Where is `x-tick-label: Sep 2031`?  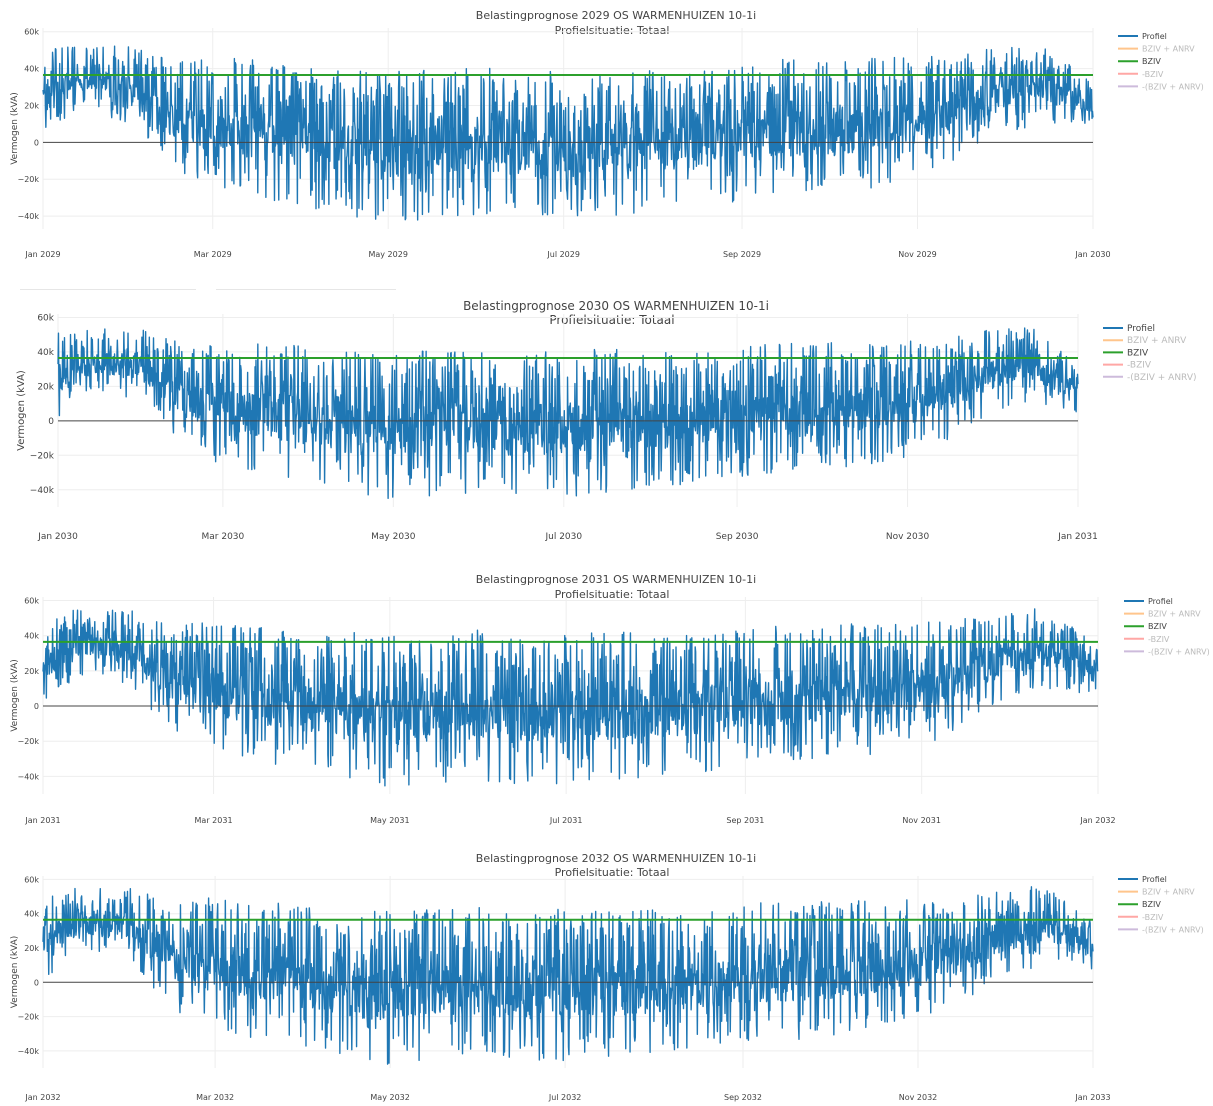
x-tick-label: Sep 2031 is located at coordinates (745, 820).